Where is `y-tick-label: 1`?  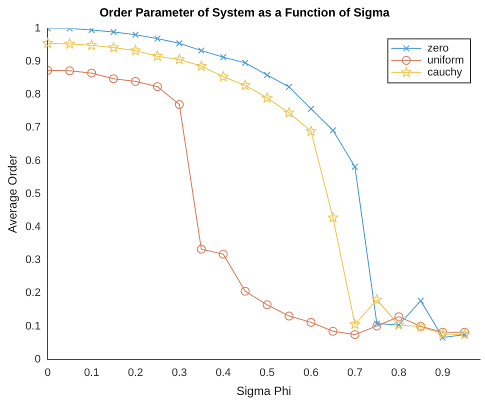
y-tick-label: 1 is located at coordinates (37, 28).